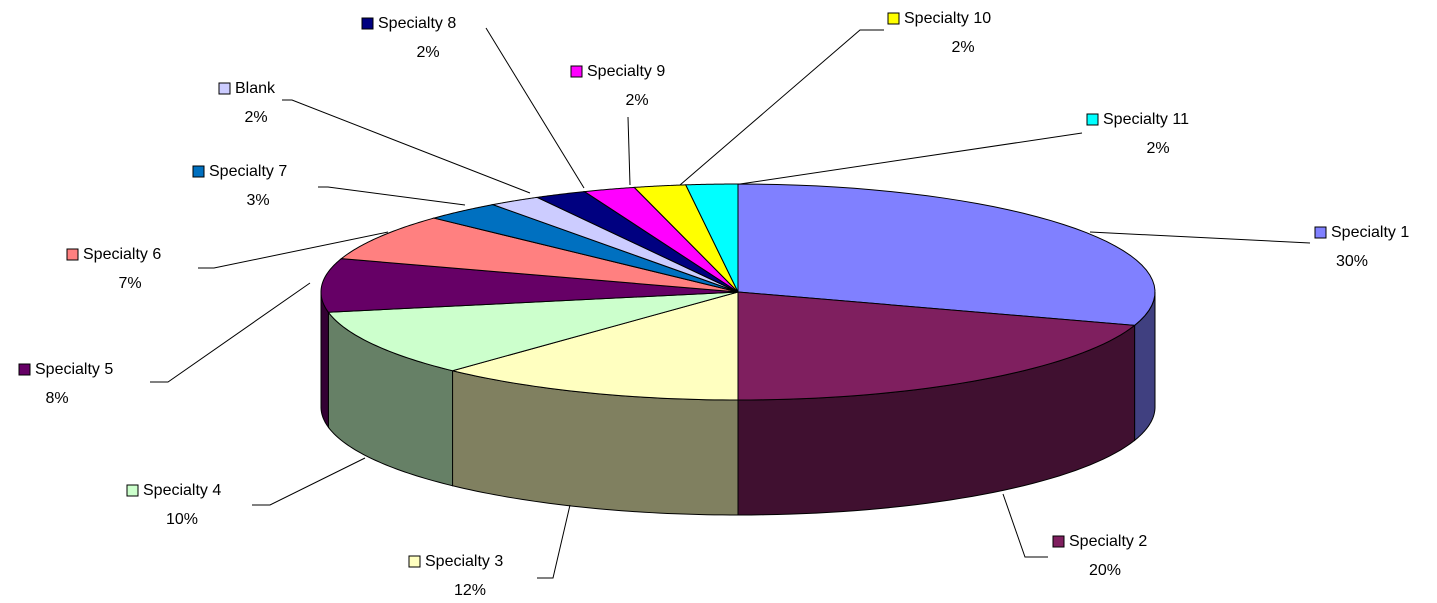 This screenshot has width=1437, height=603. I want to click on slice-label: Specialty 1, so click(1370, 232).